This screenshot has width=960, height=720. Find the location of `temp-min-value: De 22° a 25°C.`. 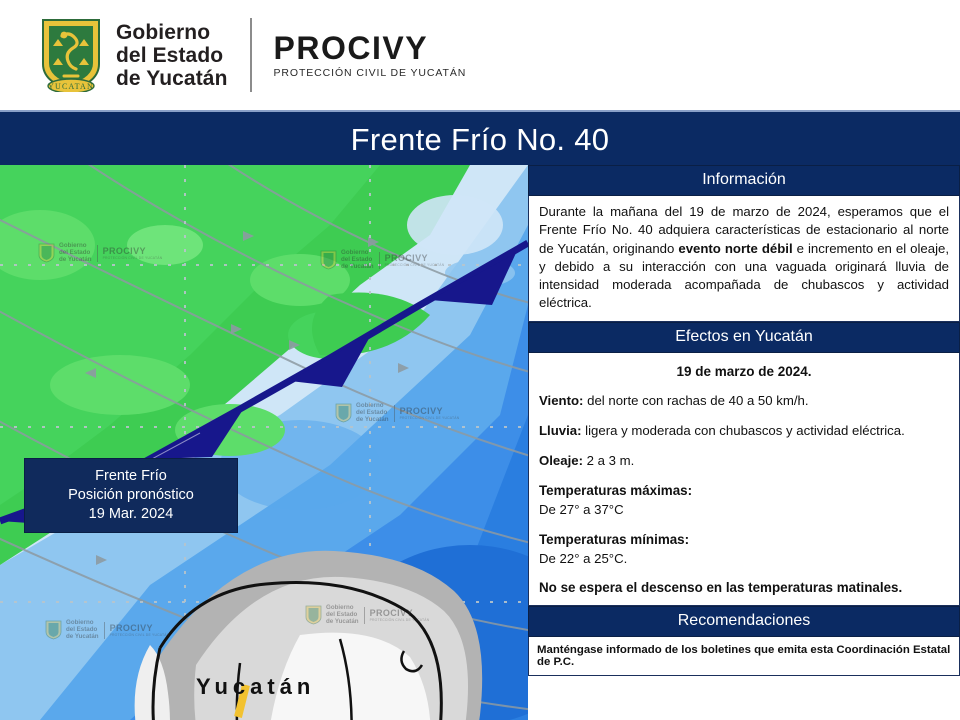

temp-min-value: De 22° a 25°C. is located at coordinates (583, 558).